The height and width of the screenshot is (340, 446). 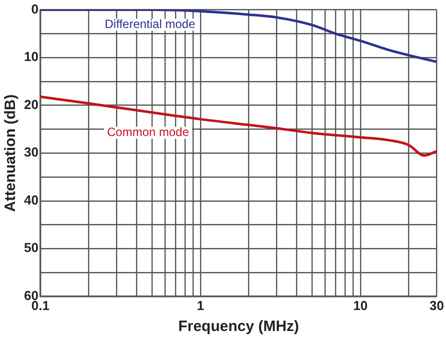 I want to click on y-axis-title: Attenuation (dB), so click(x=11, y=153).